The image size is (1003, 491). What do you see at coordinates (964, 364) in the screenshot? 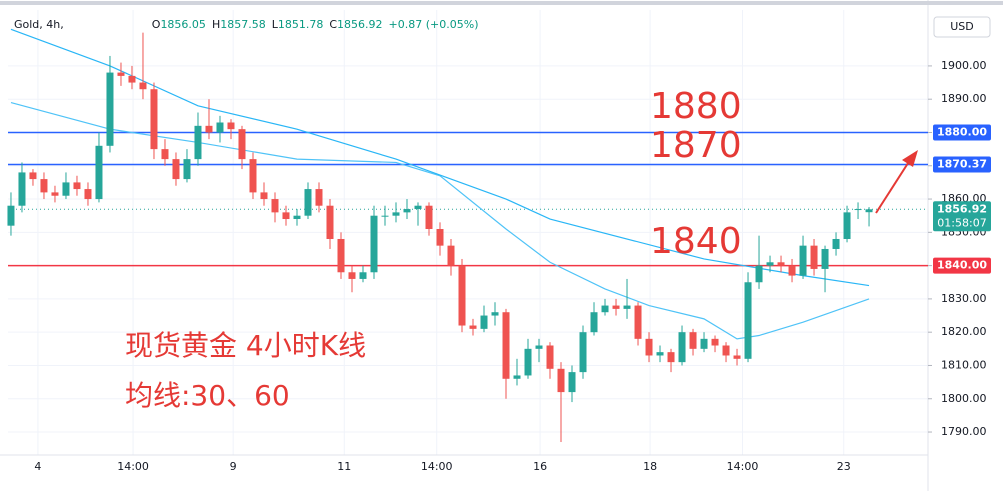
I see `y-tick-label: 1810.00` at bounding box center [964, 364].